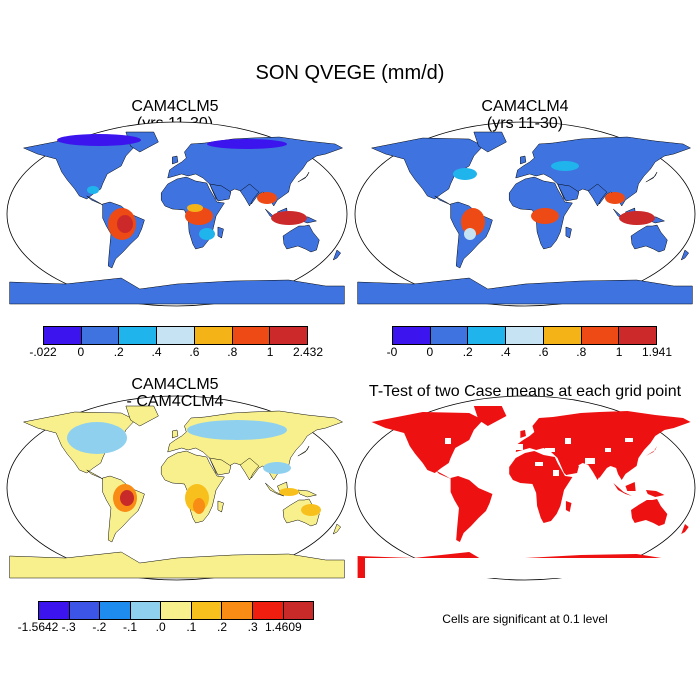  Describe the element at coordinates (252, 627) in the screenshot. I see `colorbar-tick-label: .3` at that location.